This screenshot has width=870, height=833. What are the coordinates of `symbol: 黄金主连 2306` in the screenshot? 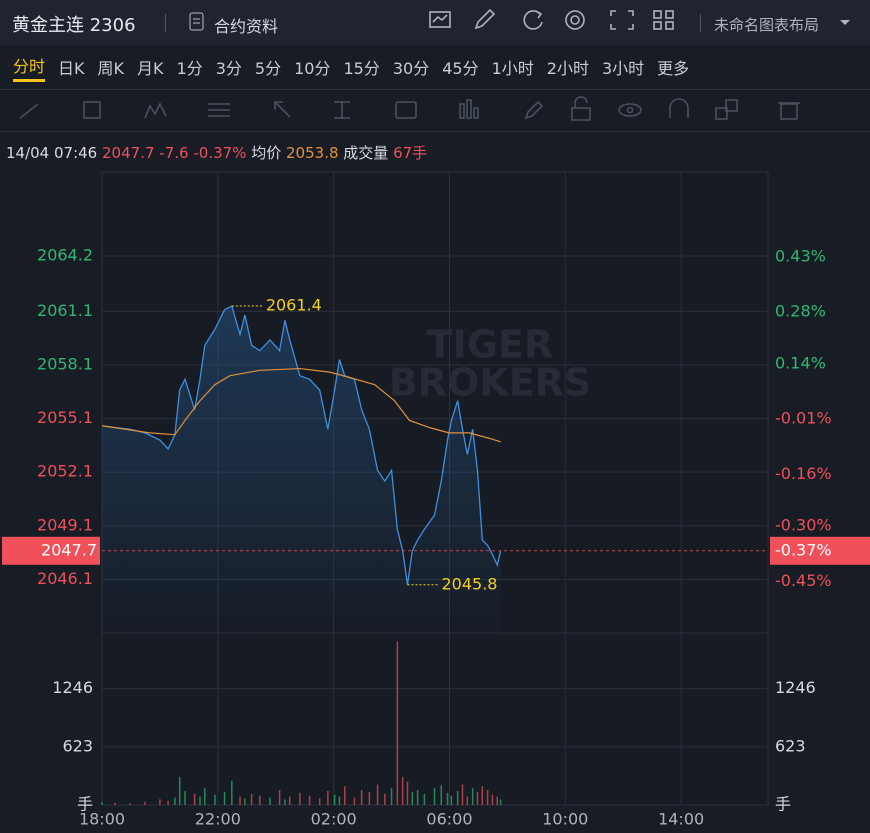 It's located at (74, 25).